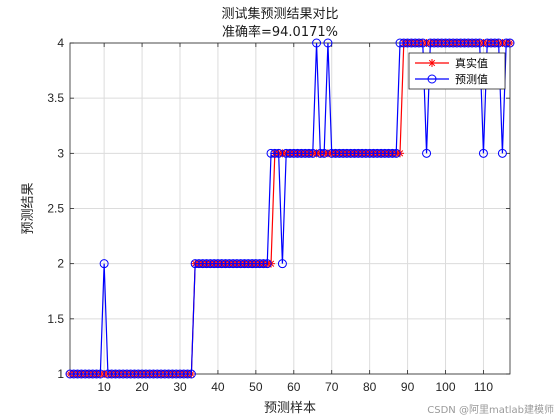  What do you see at coordinates (256, 387) in the screenshot?
I see `x-tick-label: 50` at bounding box center [256, 387].